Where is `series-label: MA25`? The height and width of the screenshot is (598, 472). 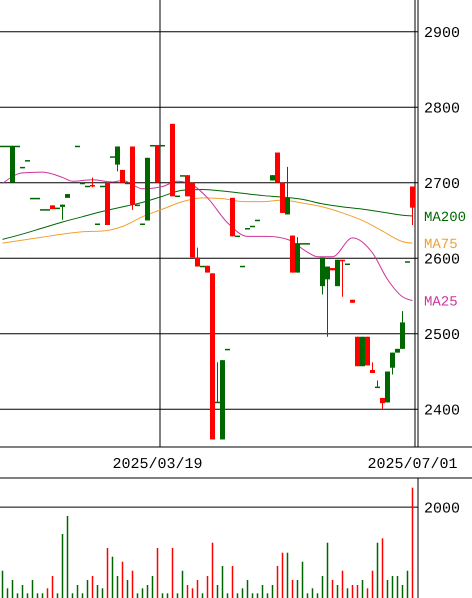 series-label: MA25 is located at coordinates (441, 302).